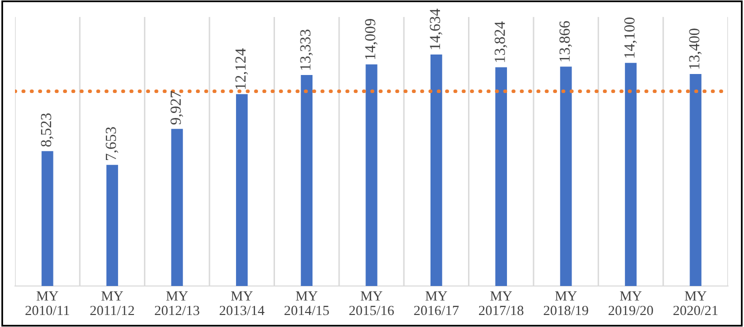 The image size is (744, 327). What do you see at coordinates (177, 303) in the screenshot?
I see `x-tick-label: MY 2012/13` at bounding box center [177, 303].